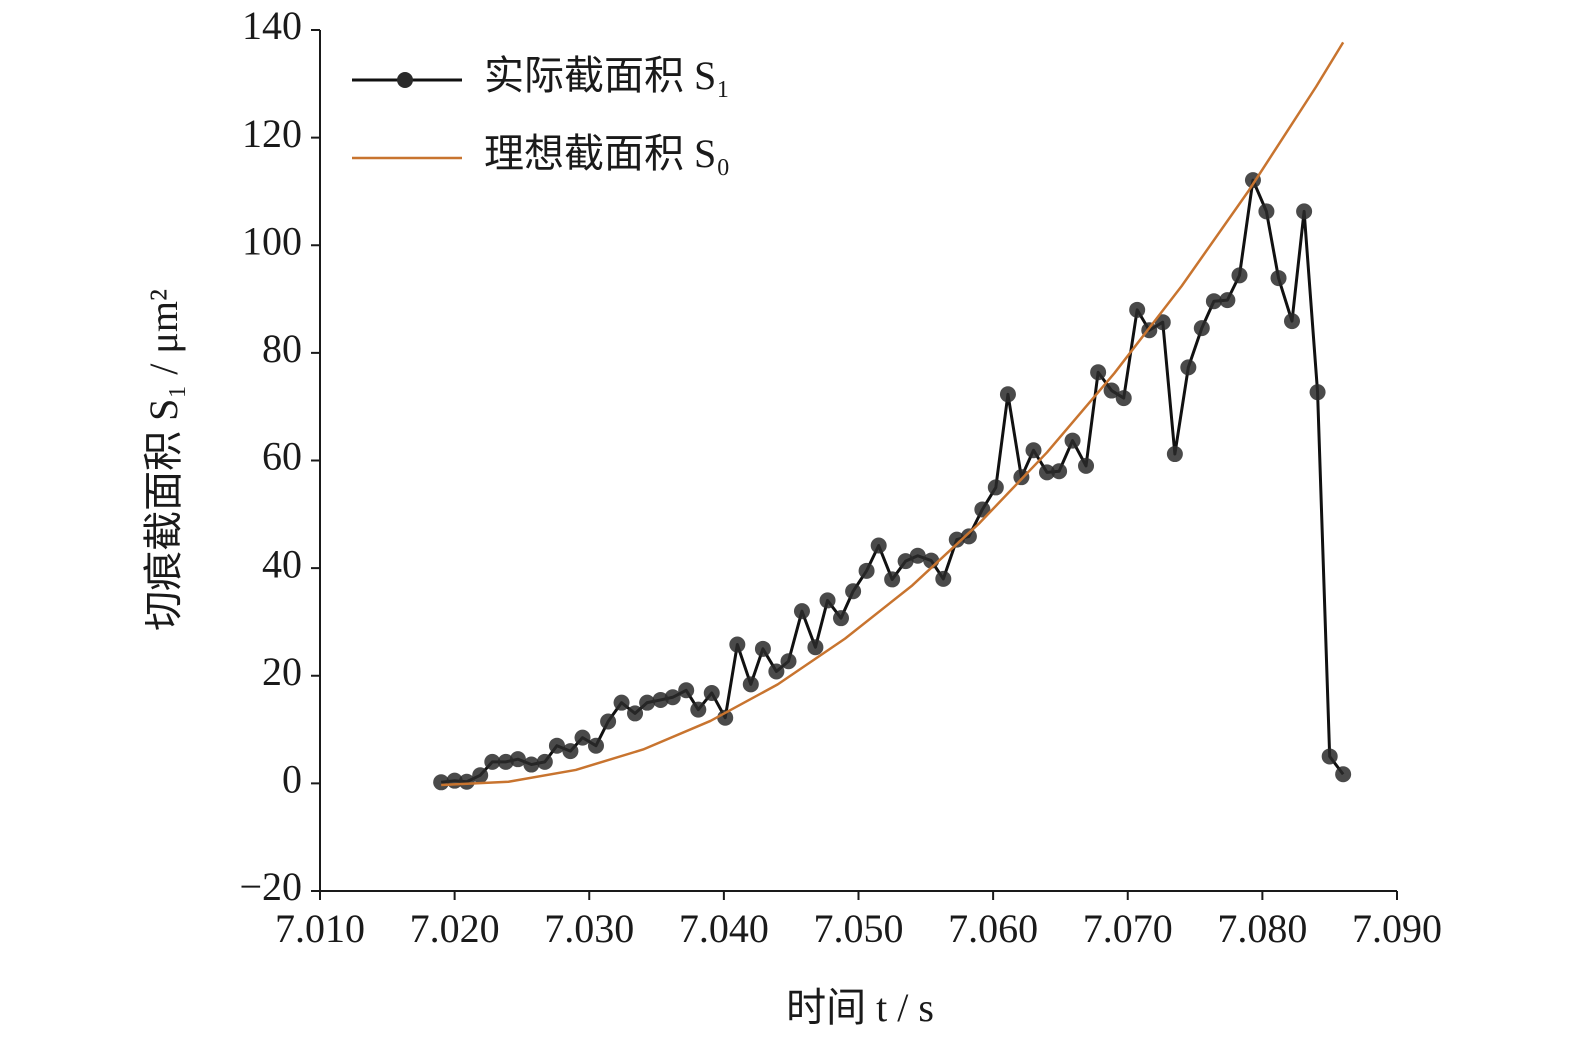 The image size is (1575, 1053). I want to click on x-tick-label: 7.030, so click(589, 928).